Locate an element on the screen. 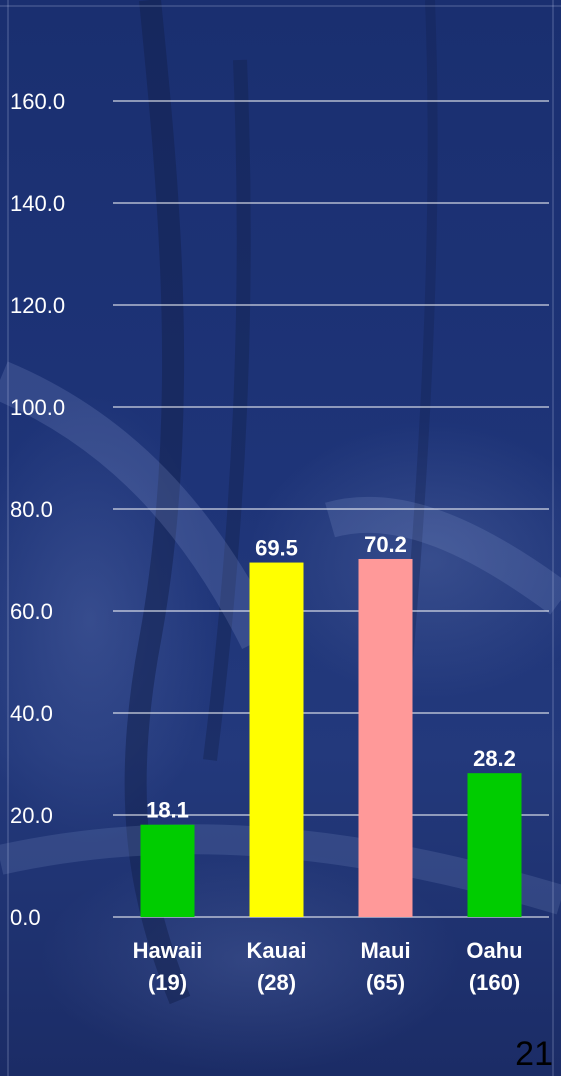  y-tick-label: 80.0 is located at coordinates (31, 509).